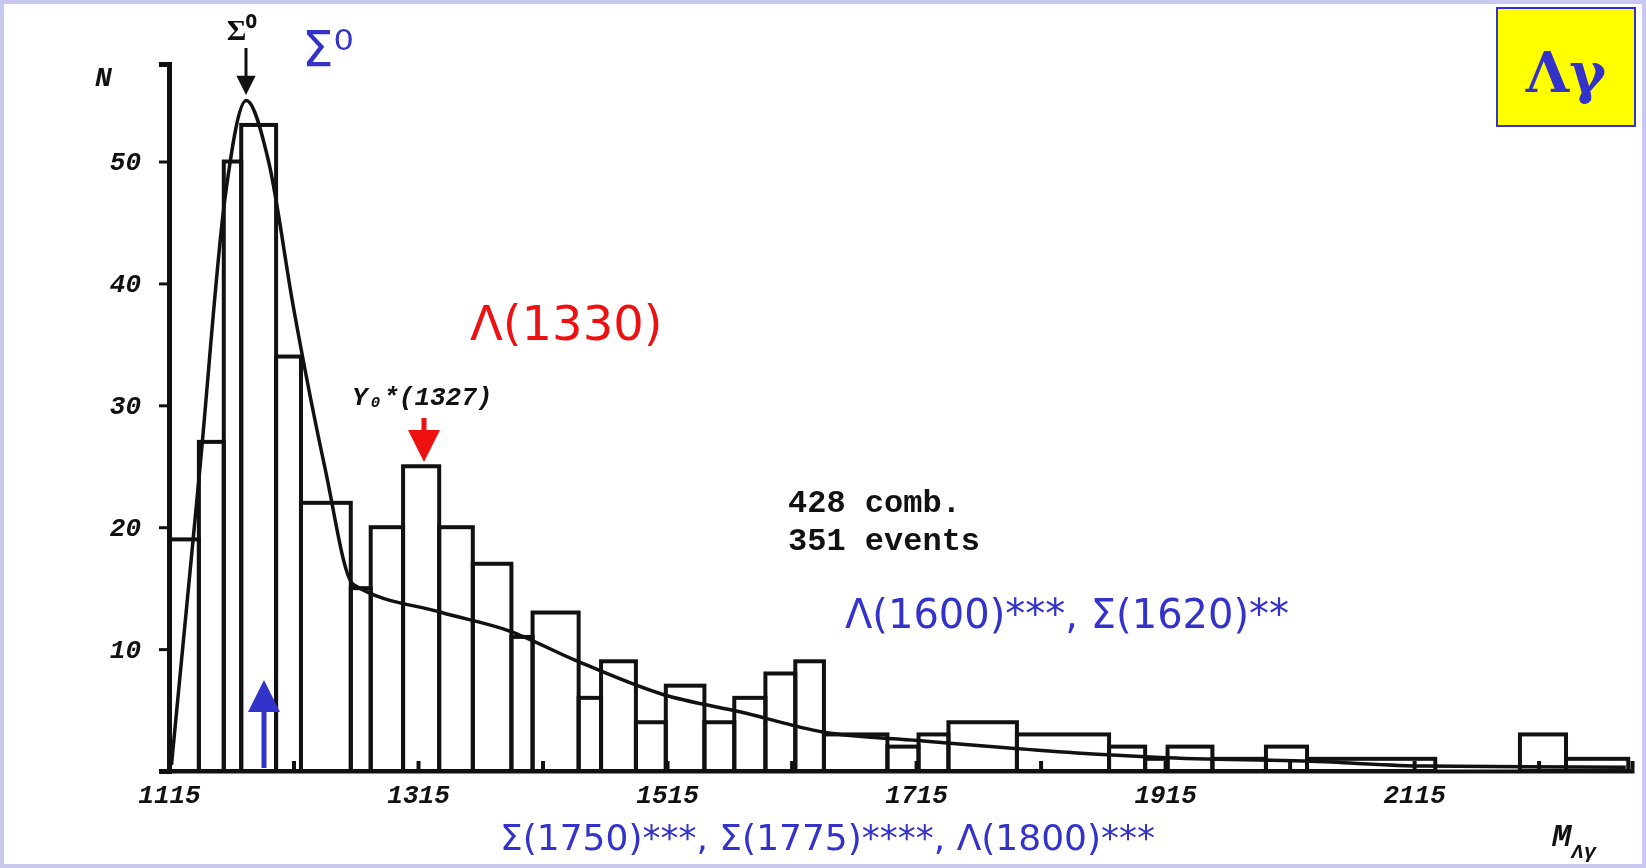 This screenshot has height=868, width=1646. Describe the element at coordinates (419, 796) in the screenshot. I see `x-tick-label: 1315` at that location.